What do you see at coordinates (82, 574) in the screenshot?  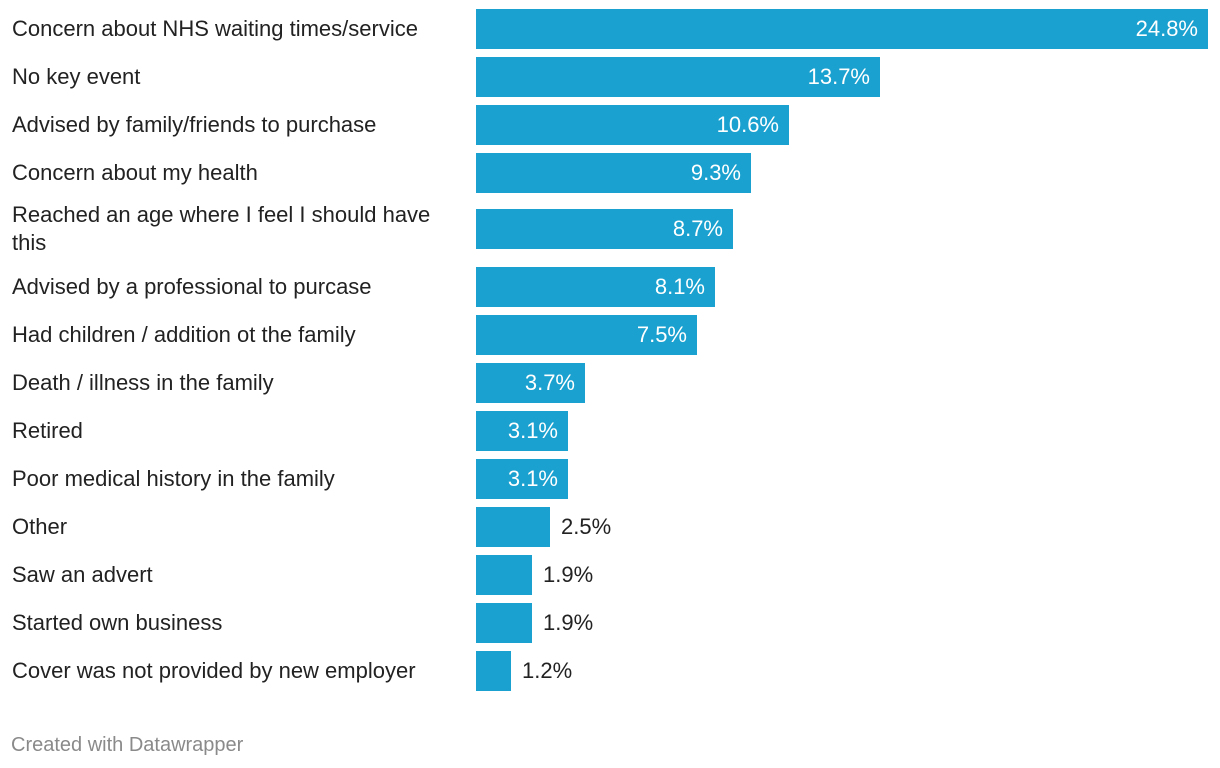 I see `category-label: Saw an advert` at bounding box center [82, 574].